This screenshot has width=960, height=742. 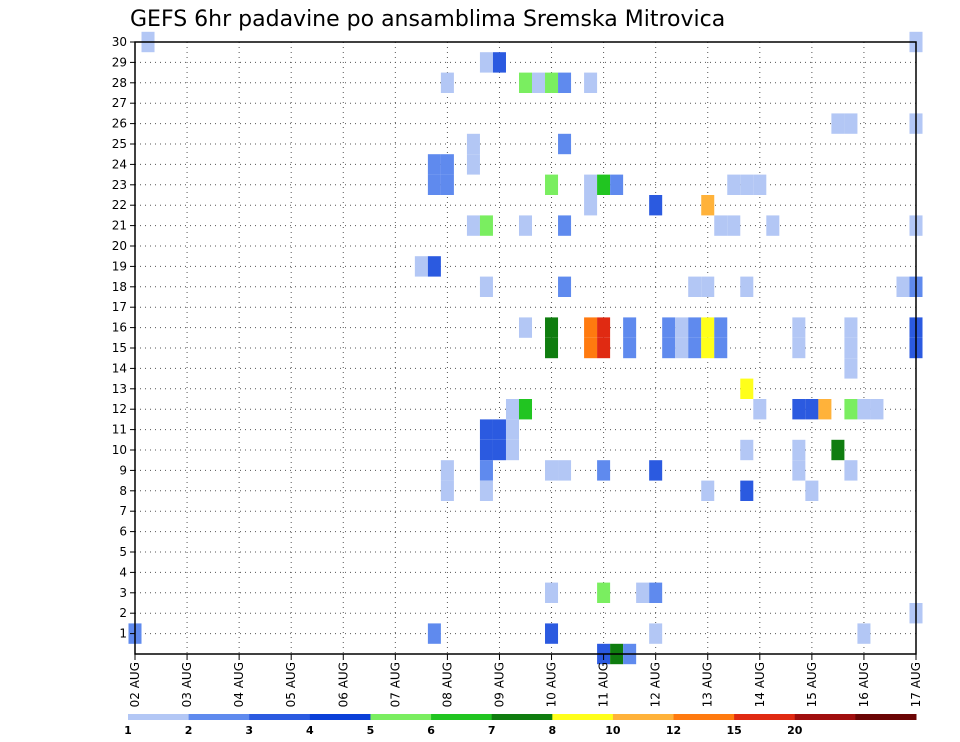 What do you see at coordinates (123, 491) in the screenshot?
I see `y-tick-label: 8` at bounding box center [123, 491].